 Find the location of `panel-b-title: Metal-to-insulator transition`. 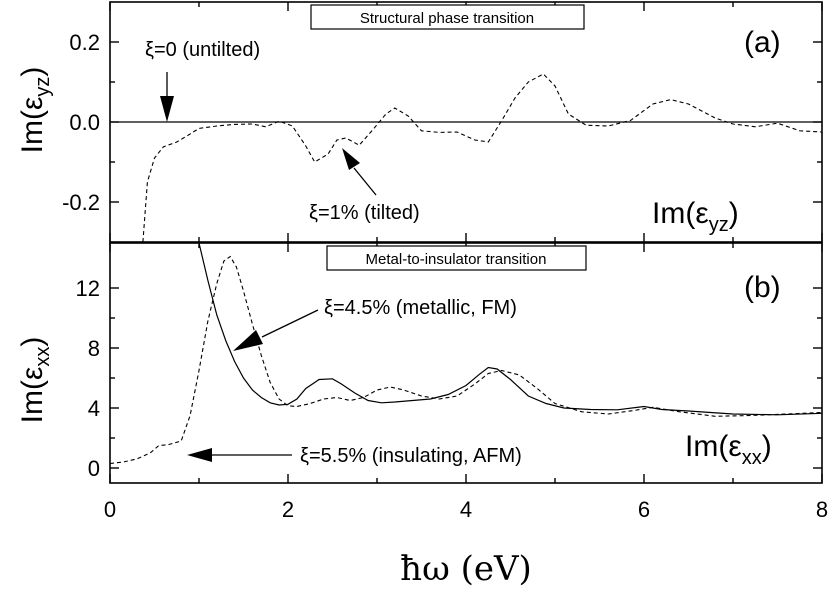

panel-b-title: Metal-to-insulator transition is located at coordinates (456, 259).